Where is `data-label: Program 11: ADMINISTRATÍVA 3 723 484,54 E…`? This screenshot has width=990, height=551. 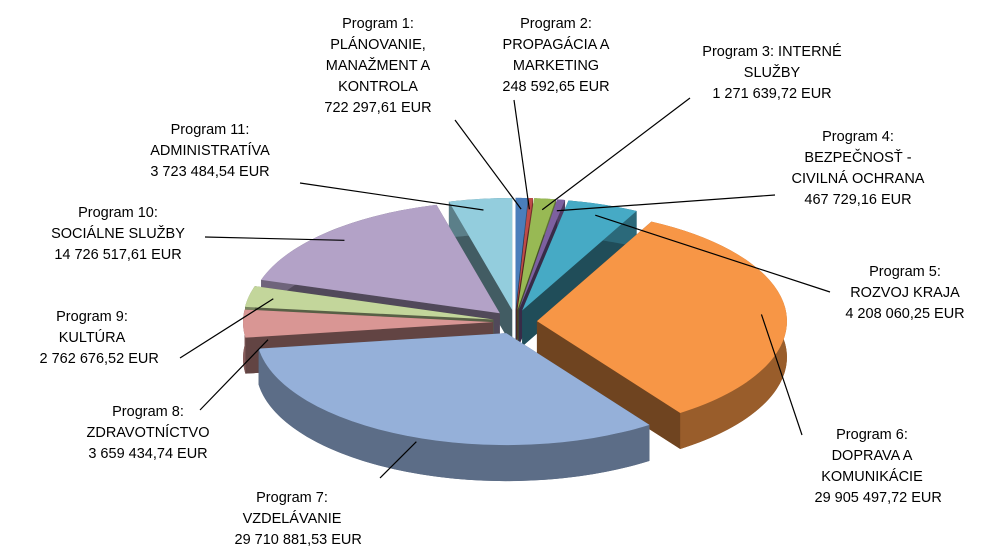
data-label: Program 11: ADMINISTRATÍVA 3 723 484,54 E… is located at coordinates (210, 151).